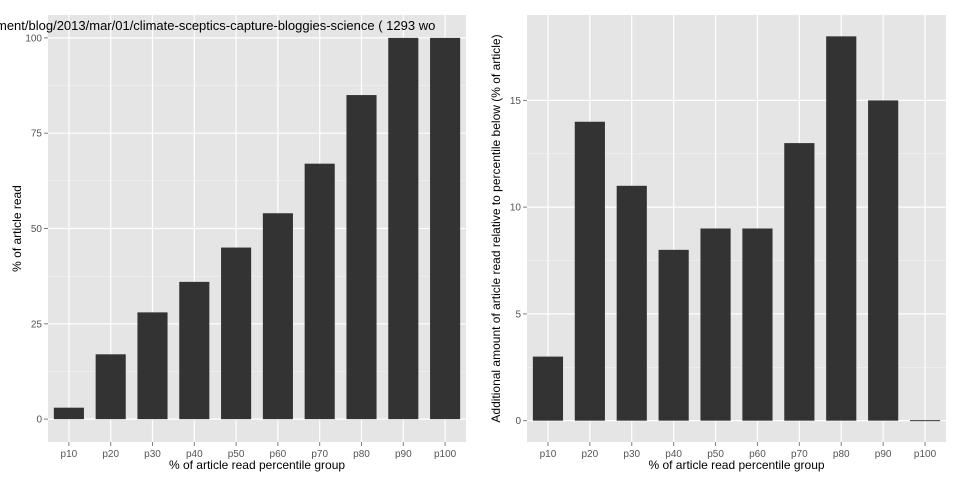 The image size is (960, 480). What do you see at coordinates (37, 229) in the screenshot?
I see `y-tick-label: 50` at bounding box center [37, 229].